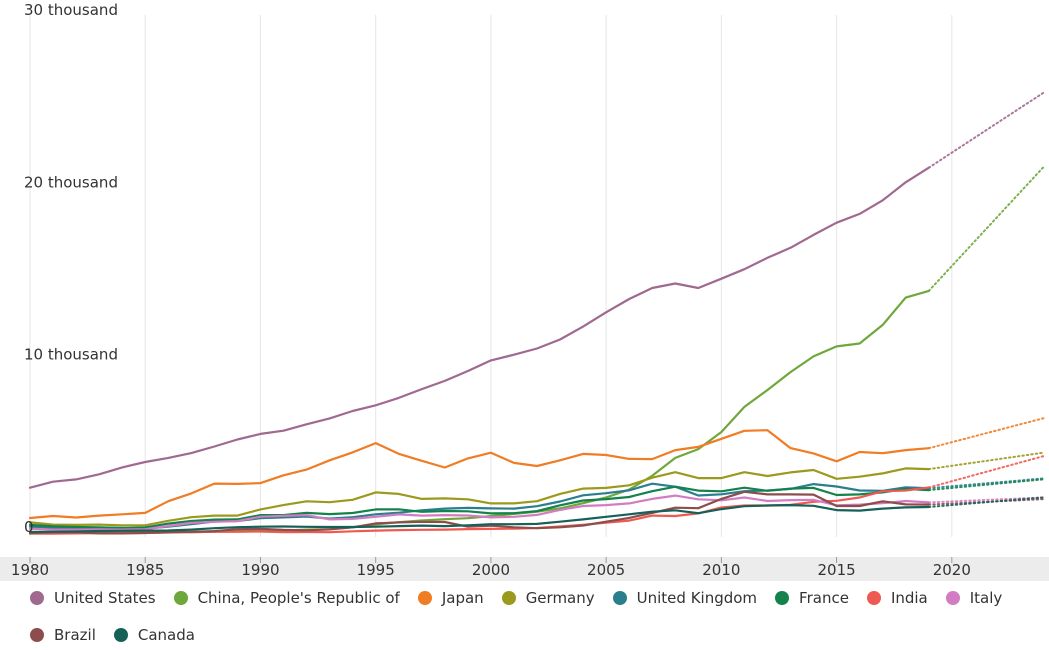 This screenshot has width=1049, height=650. What do you see at coordinates (952, 570) in the screenshot?
I see `x-tick-label: 2020` at bounding box center [952, 570].